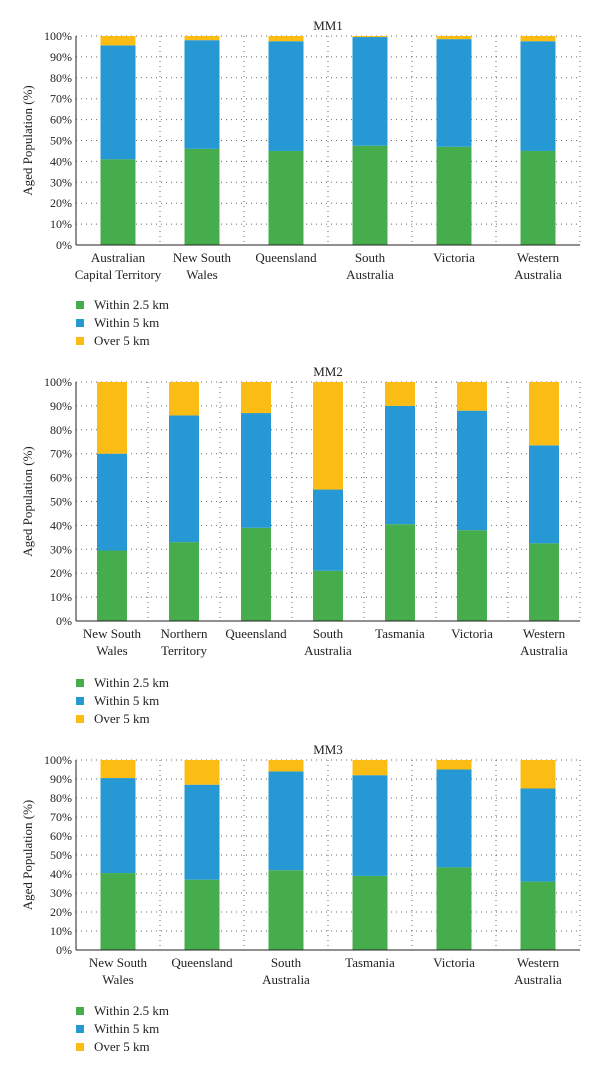 The image size is (600, 1074). Describe the element at coordinates (122, 701) in the screenshot. I see `legend-item: Within 5 km` at that location.